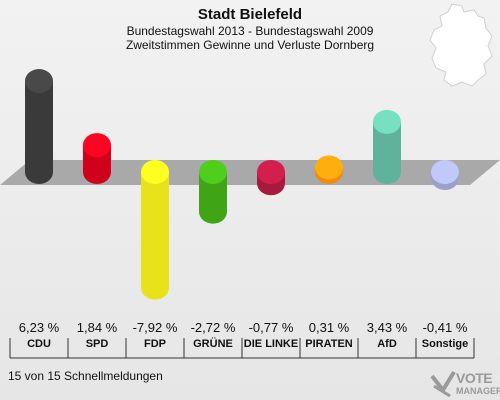 The width and height of the screenshot is (500, 400). Describe the element at coordinates (250, 172) in the screenshot. I see `zero-plane` at that location.